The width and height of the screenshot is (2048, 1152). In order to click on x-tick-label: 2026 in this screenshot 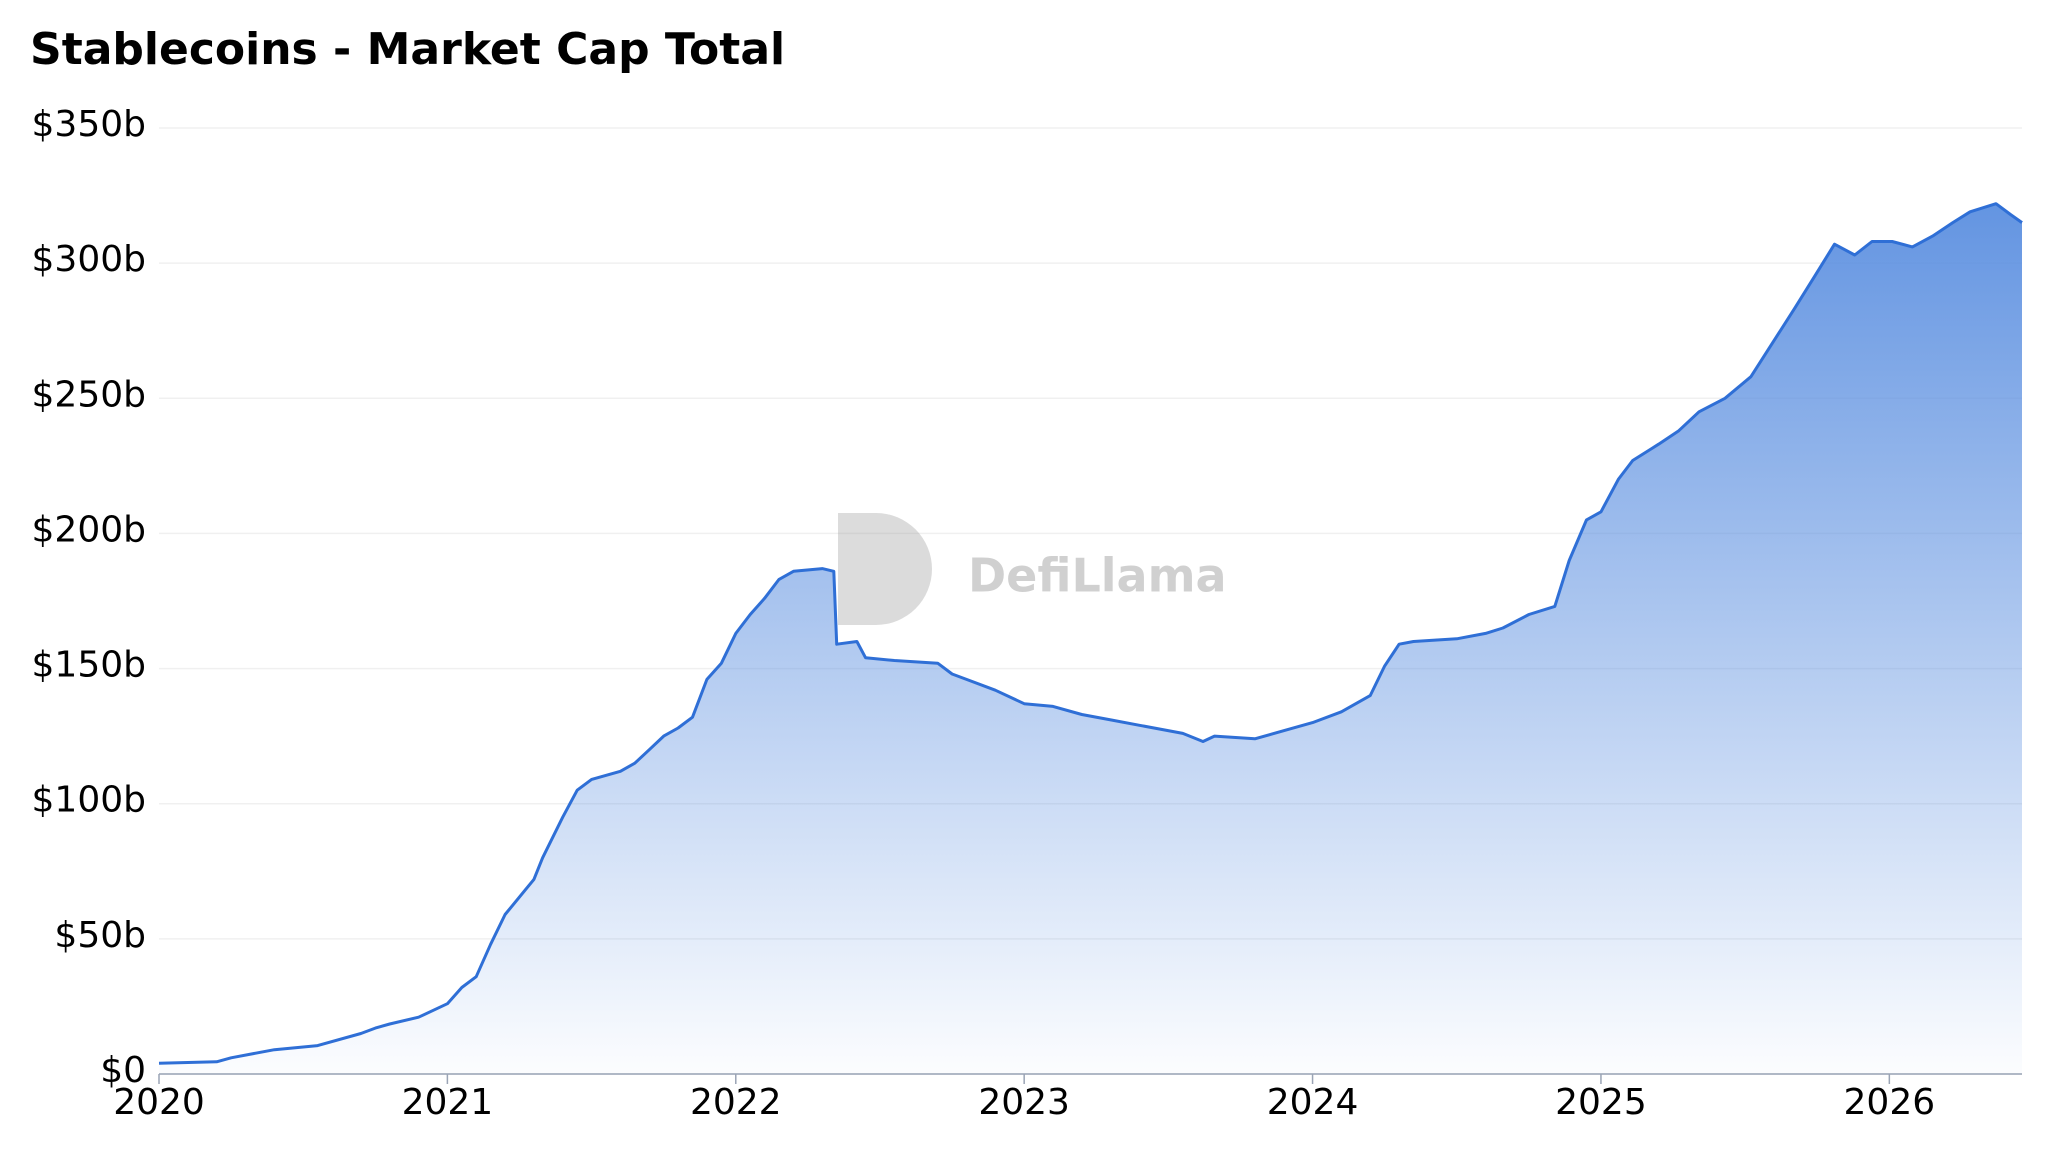, I will do `click(1890, 1102)`.